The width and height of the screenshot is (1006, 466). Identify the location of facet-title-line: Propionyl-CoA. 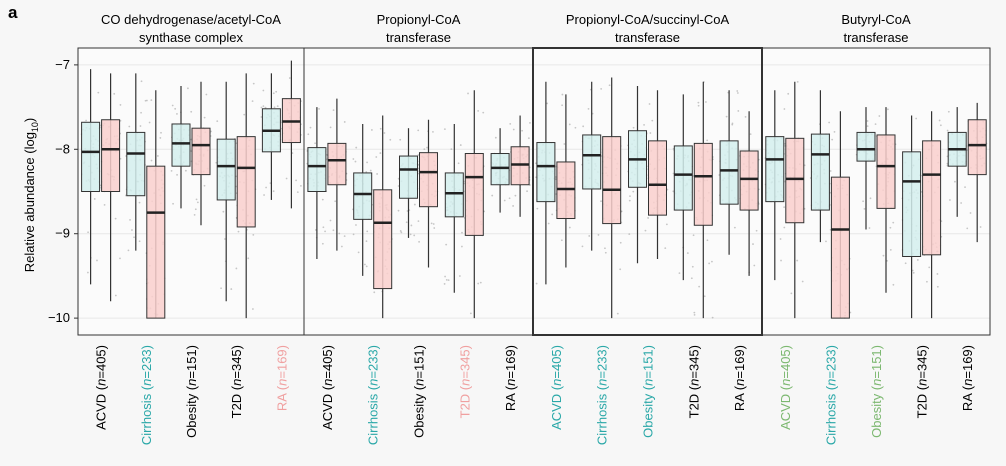
(419, 19).